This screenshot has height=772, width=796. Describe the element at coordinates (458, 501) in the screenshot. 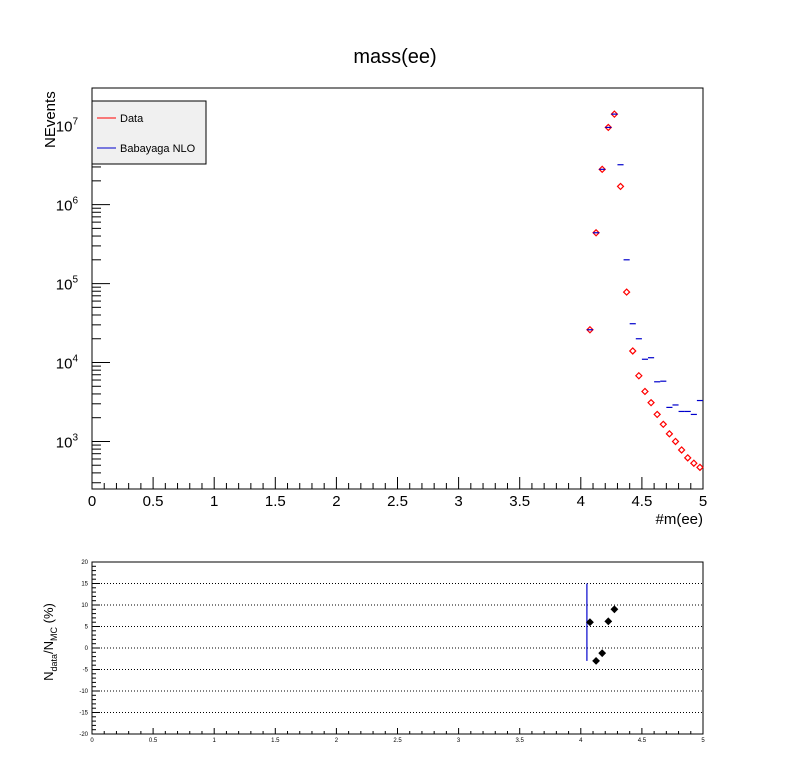

I see `top-x-tick-label: 3` at that location.